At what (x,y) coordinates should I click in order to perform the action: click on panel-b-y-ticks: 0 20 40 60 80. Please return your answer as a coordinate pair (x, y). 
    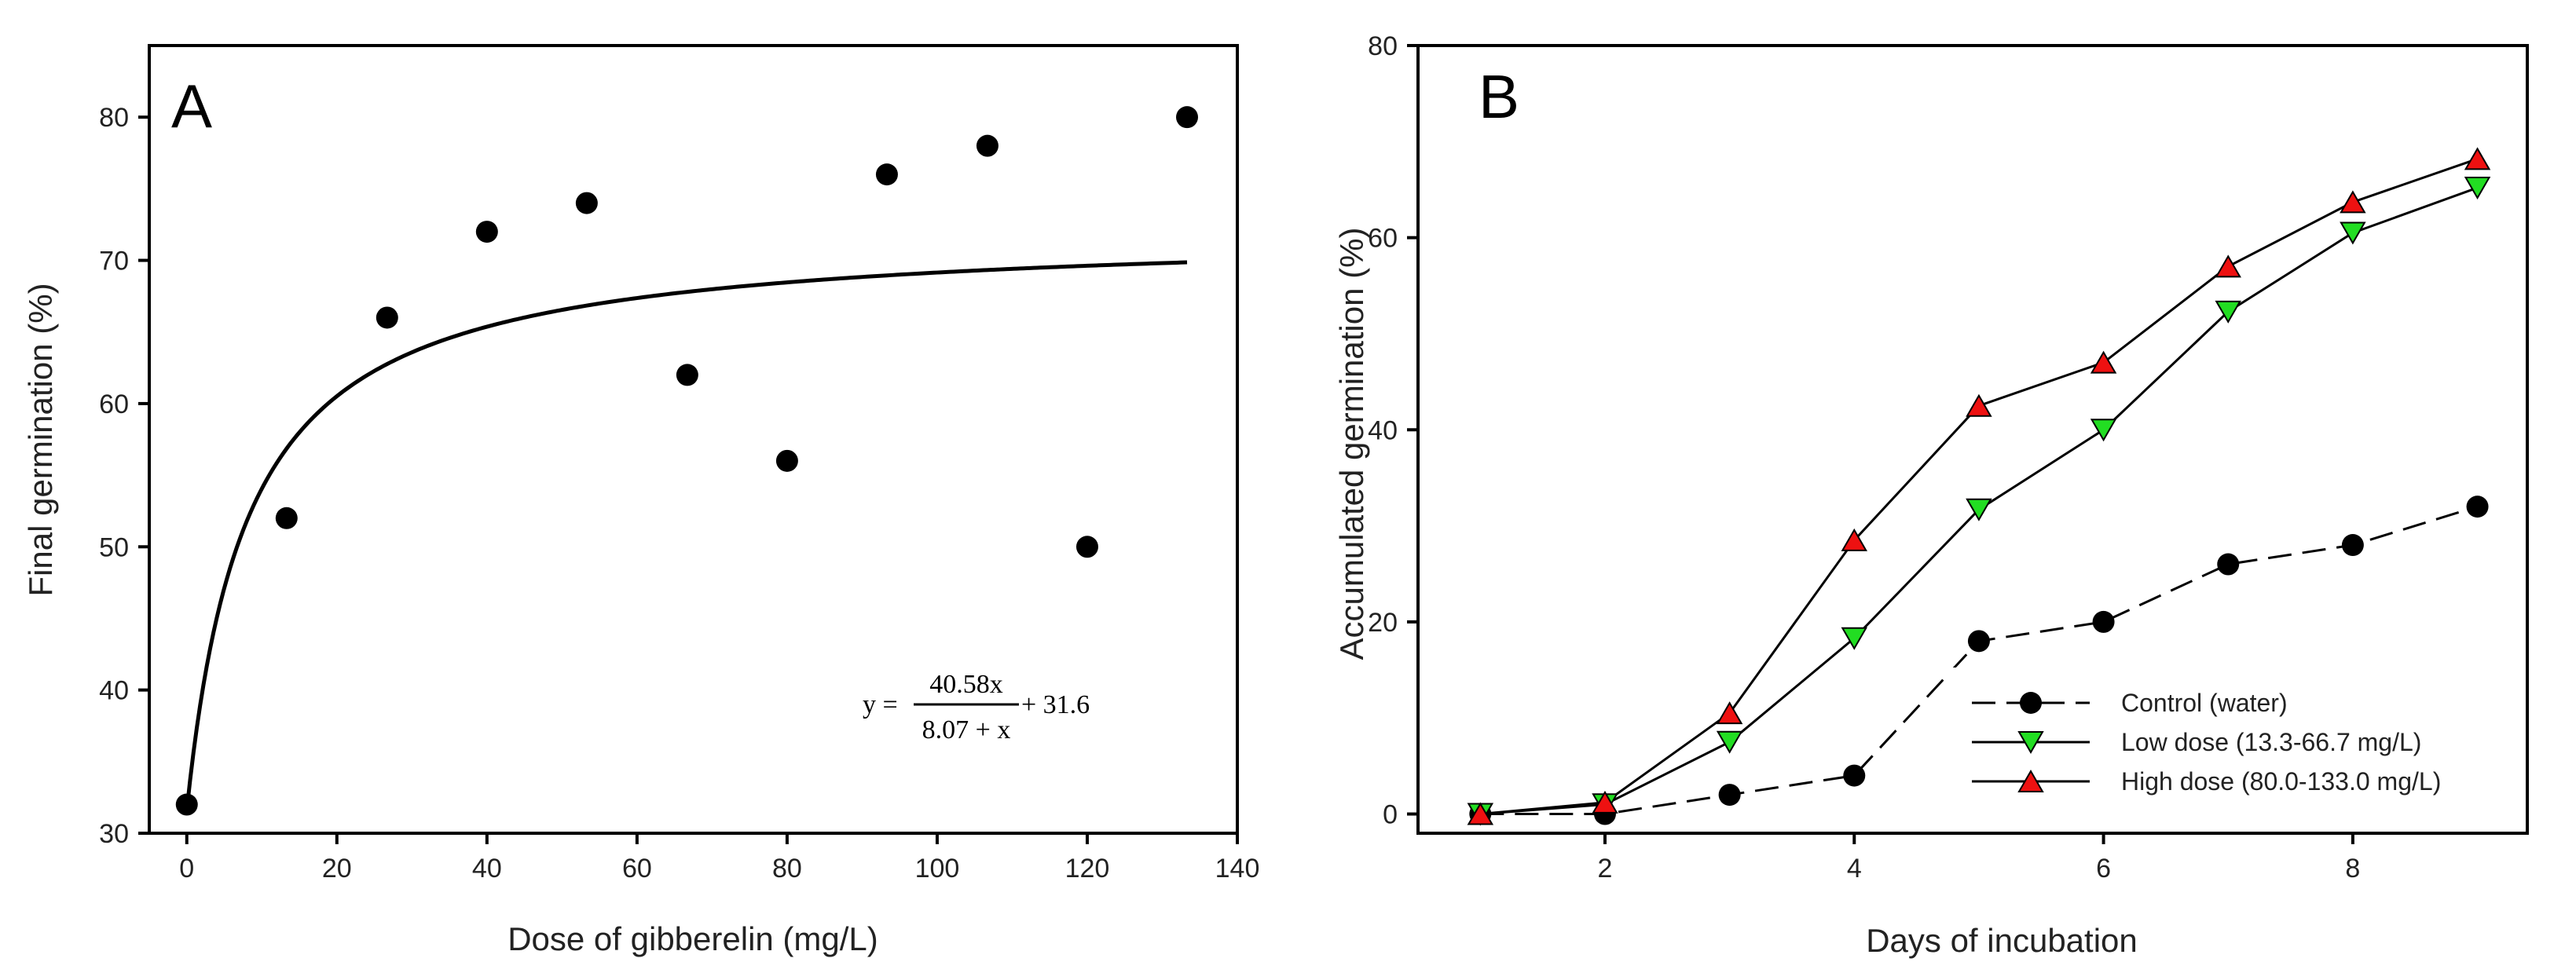
    Looking at the image, I should click on (1393, 431).